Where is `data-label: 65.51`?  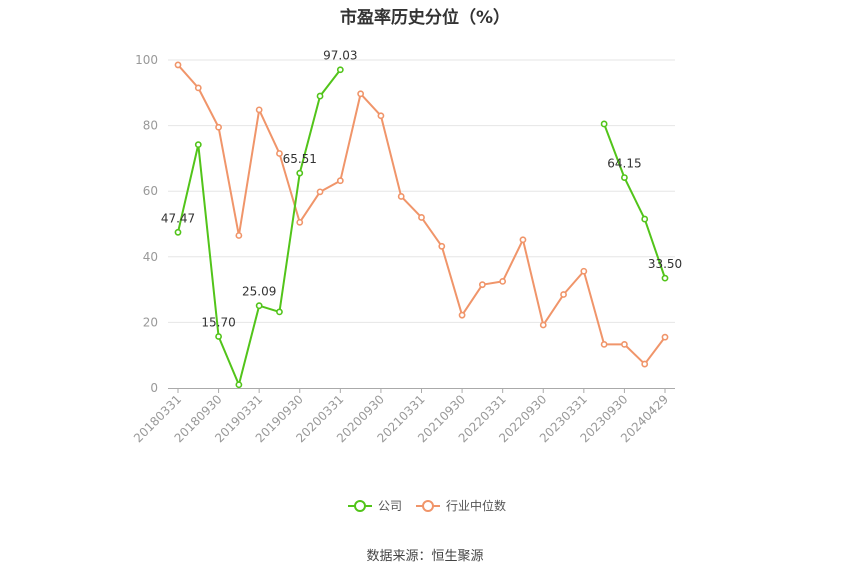 data-label: 65.51 is located at coordinates (300, 159).